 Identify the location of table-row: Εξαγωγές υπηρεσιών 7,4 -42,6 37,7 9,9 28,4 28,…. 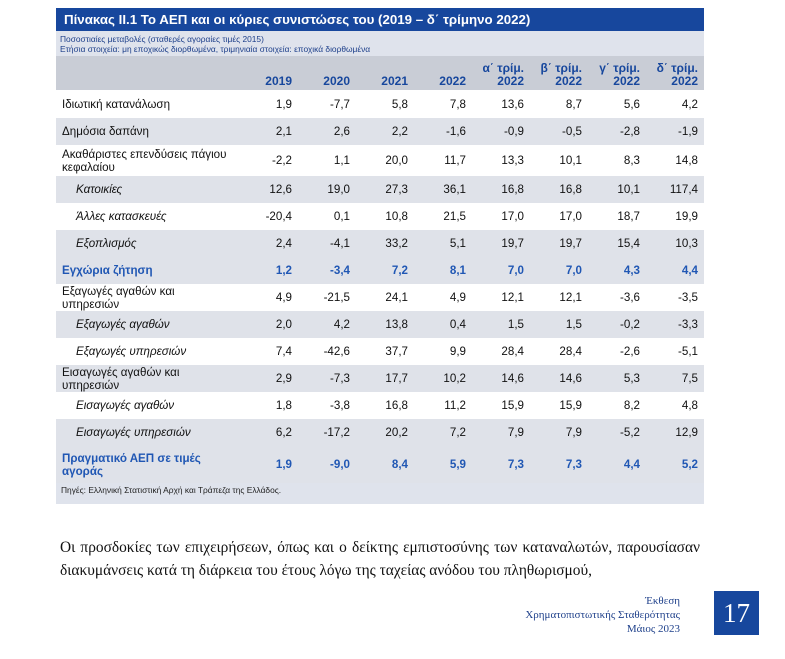
(380, 351).